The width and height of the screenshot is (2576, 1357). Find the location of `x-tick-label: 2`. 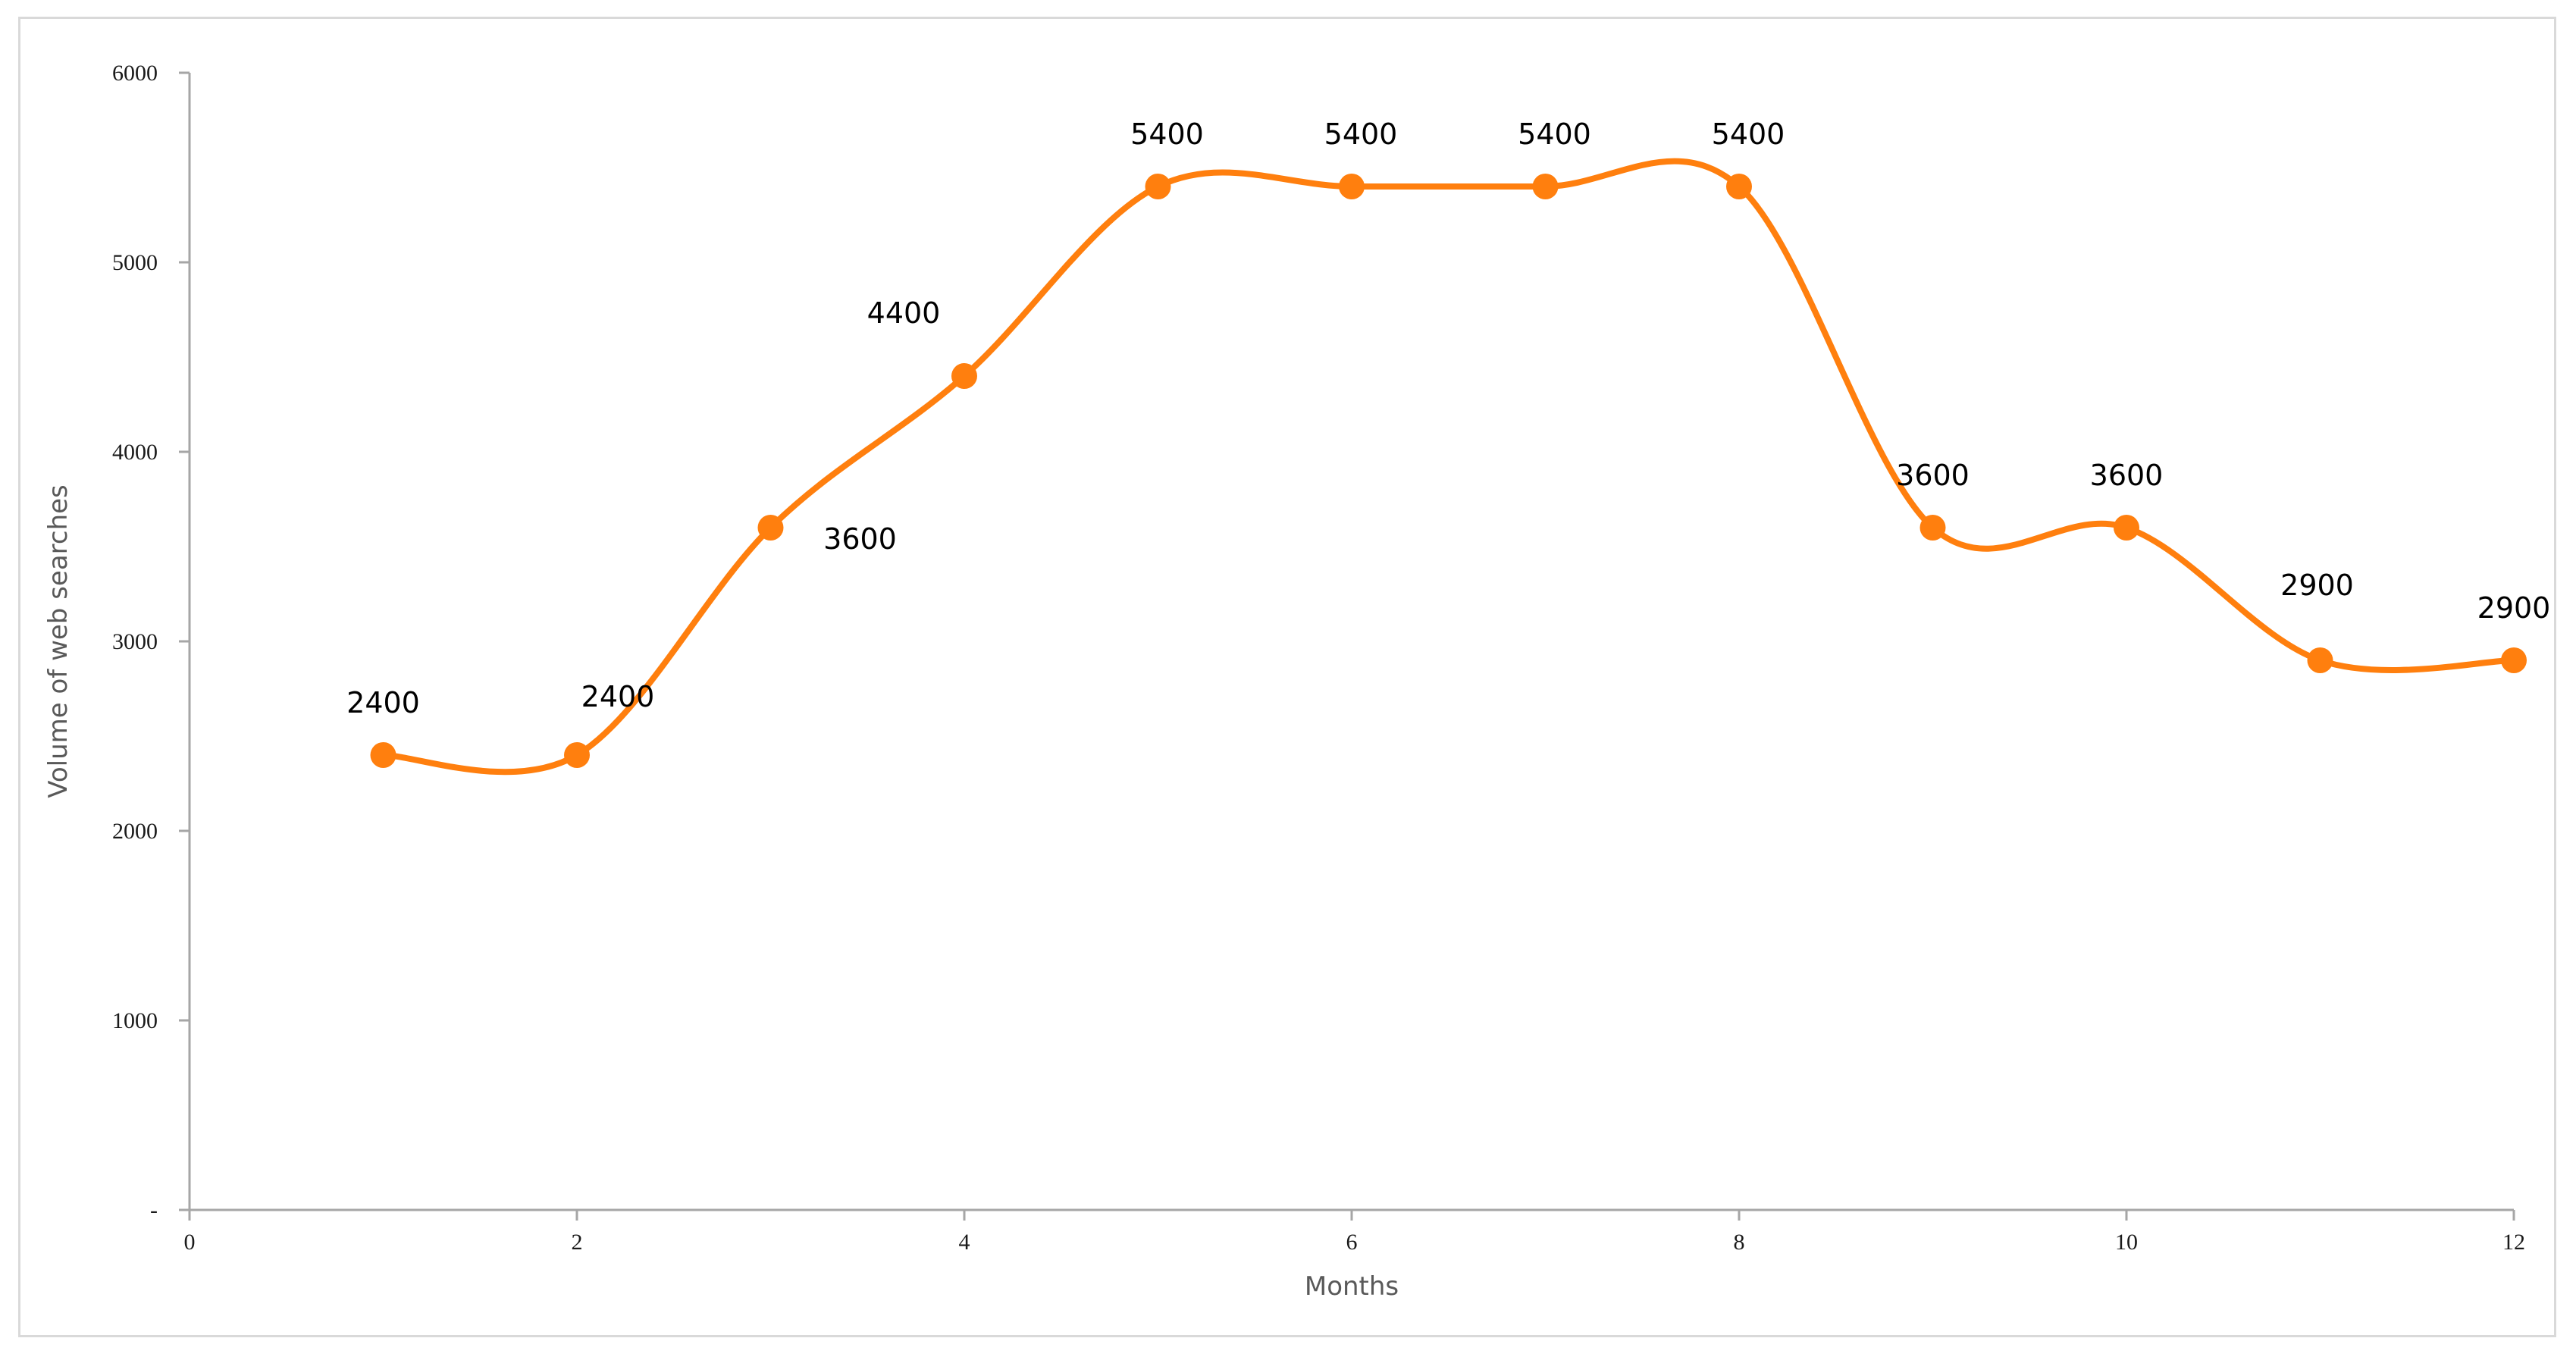

x-tick-label: 2 is located at coordinates (577, 1242).